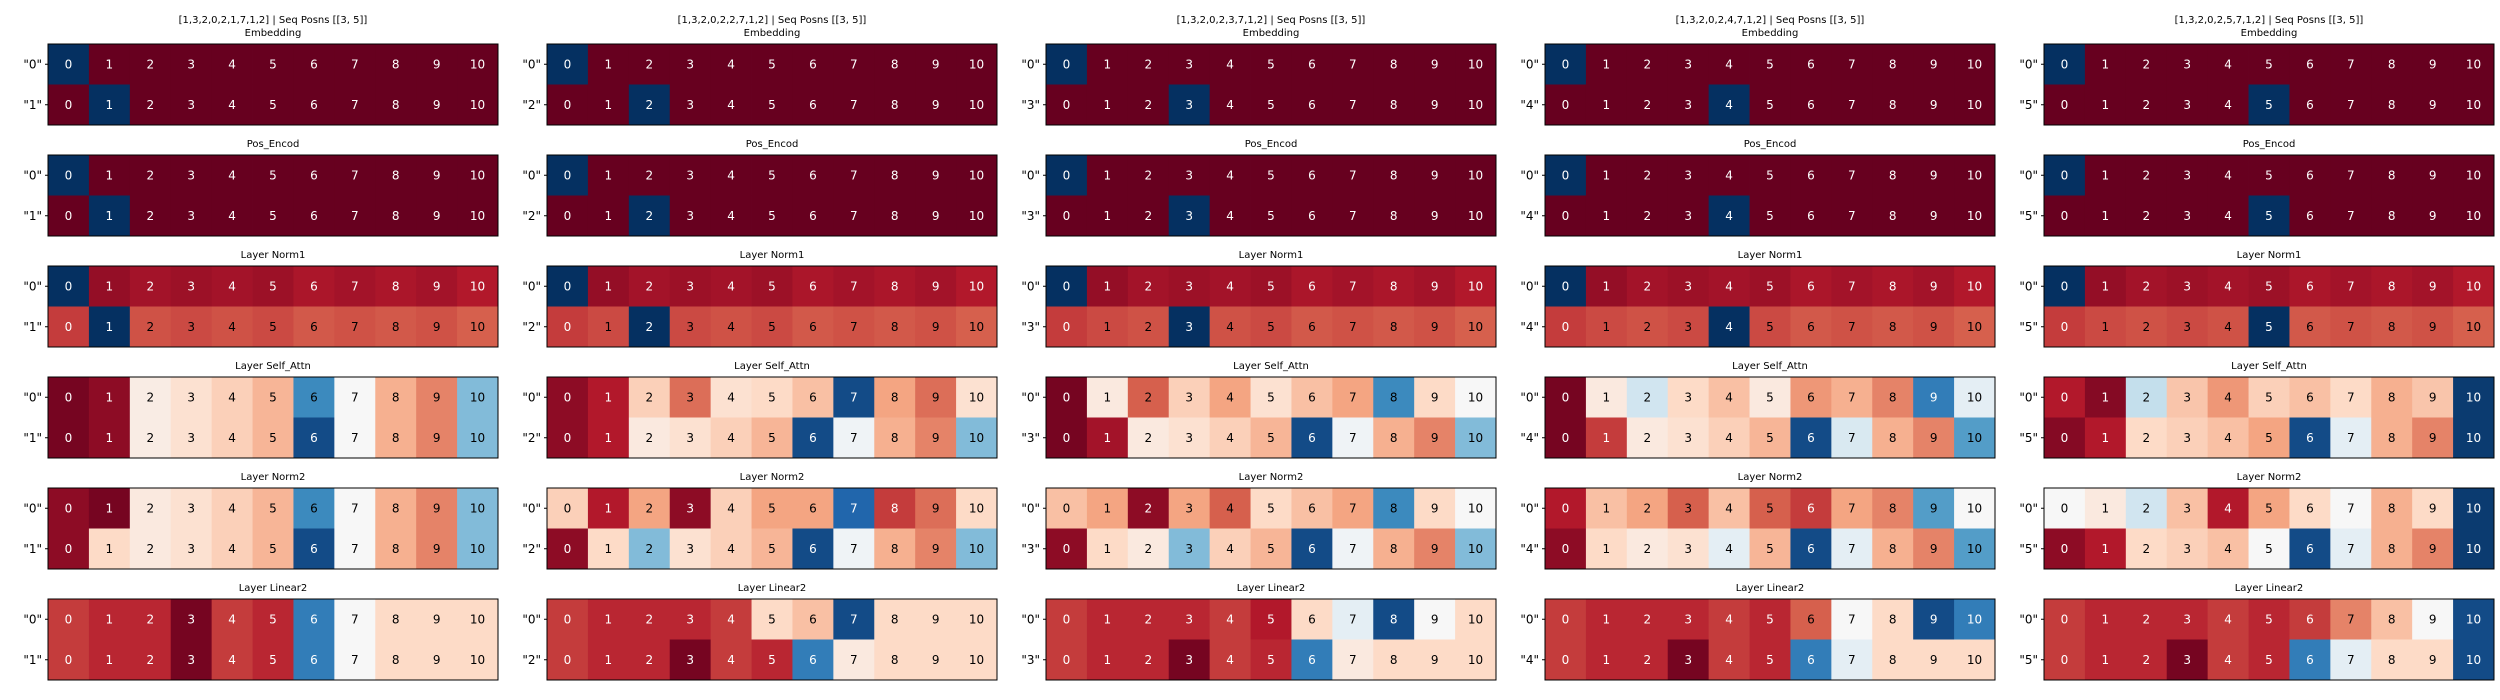 The height and width of the screenshot is (700, 2500). I want to click on y-tick-label: "2", so click(531, 549).